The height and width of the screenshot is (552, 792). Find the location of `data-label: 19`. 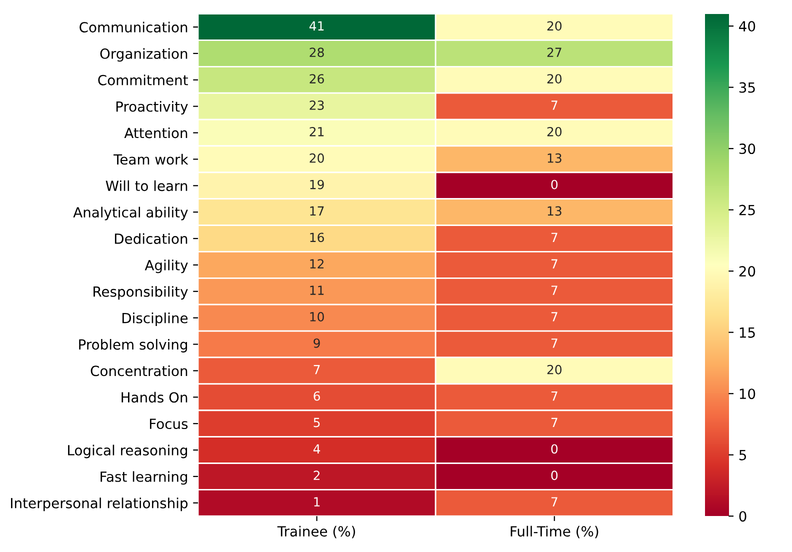

data-label: 19 is located at coordinates (317, 185).